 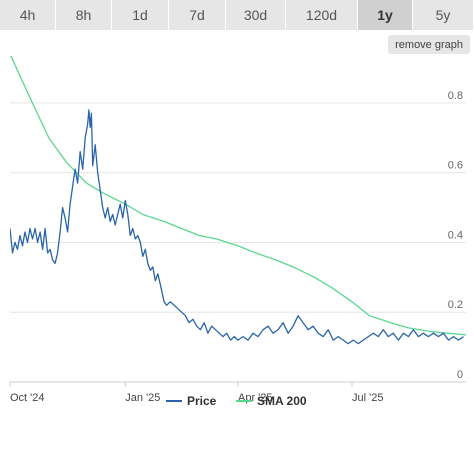 I want to click on tab-7d: 7d, so click(x=197, y=15).